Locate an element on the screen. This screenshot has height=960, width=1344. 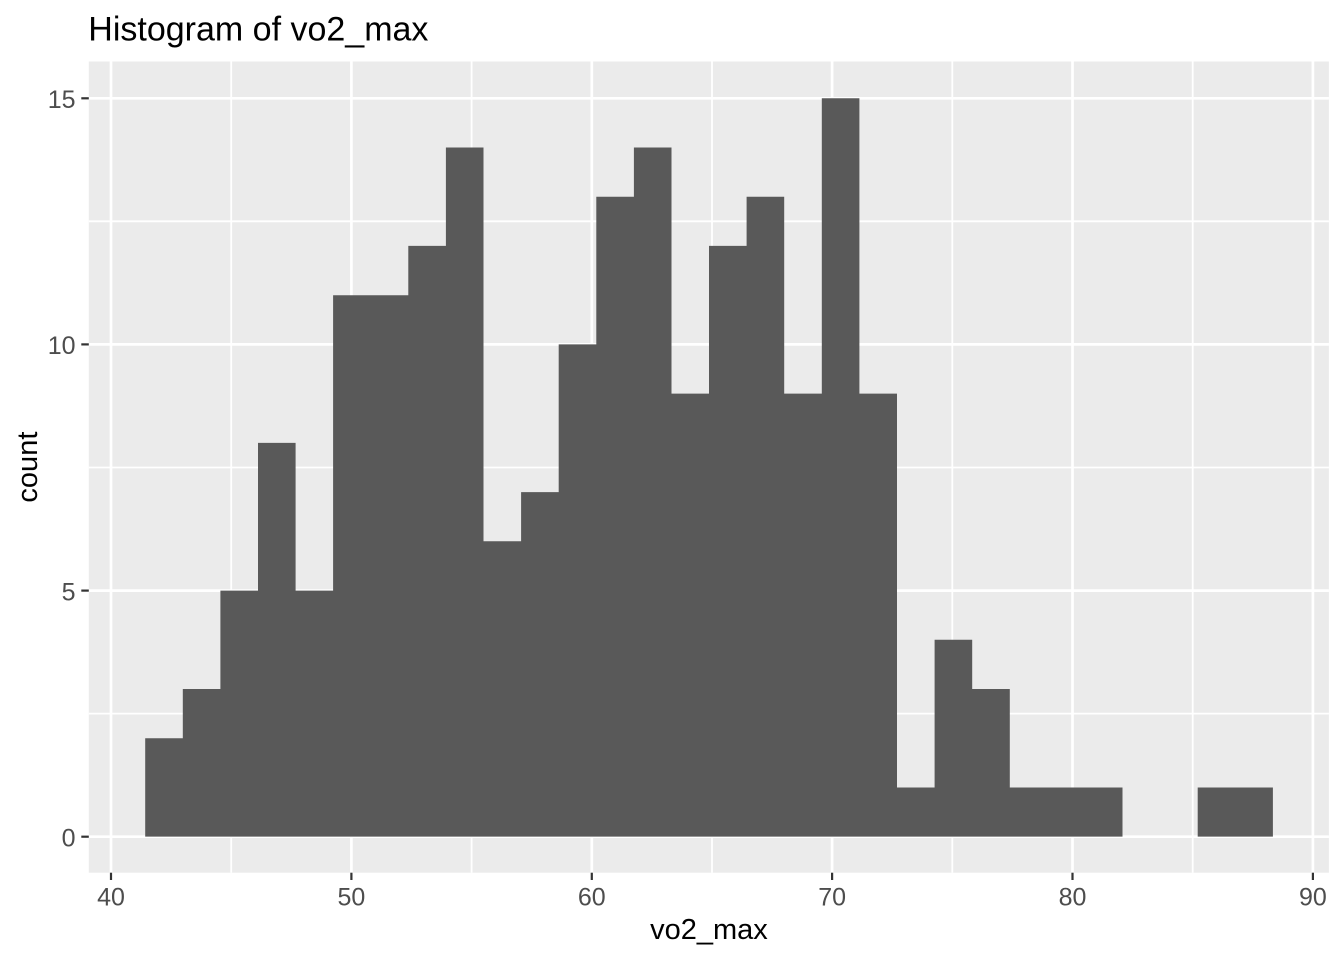
svg-text: 5 is located at coordinates (69, 592).